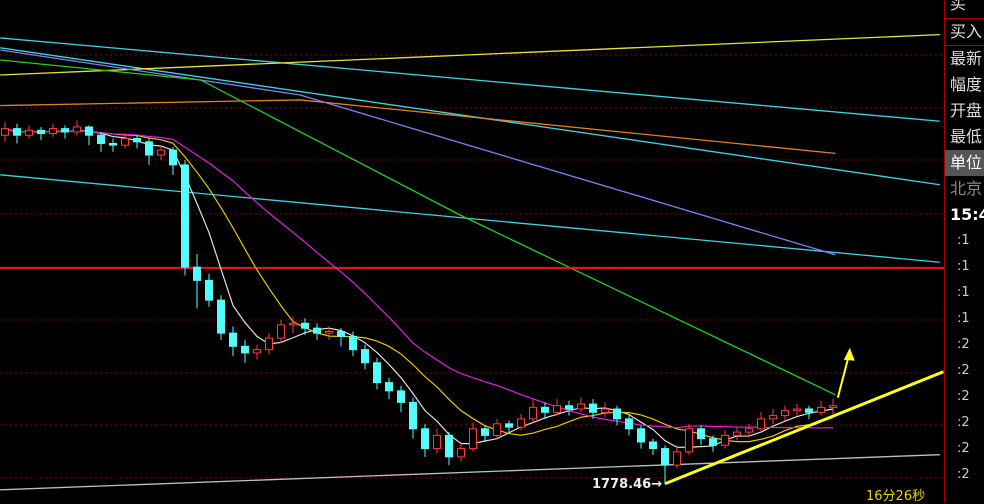 The width and height of the screenshot is (984, 504). Describe the element at coordinates (849, 354) in the screenshot. I see `arrow-head-icon` at that location.